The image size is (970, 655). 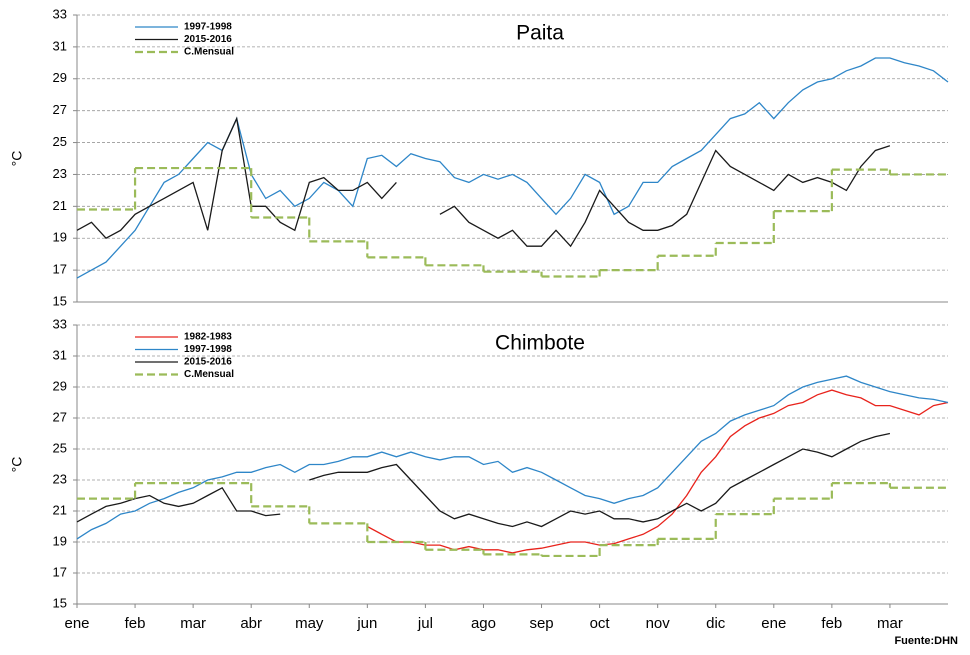 What do you see at coordinates (309, 623) in the screenshot?
I see `x-tick-label: may` at bounding box center [309, 623].